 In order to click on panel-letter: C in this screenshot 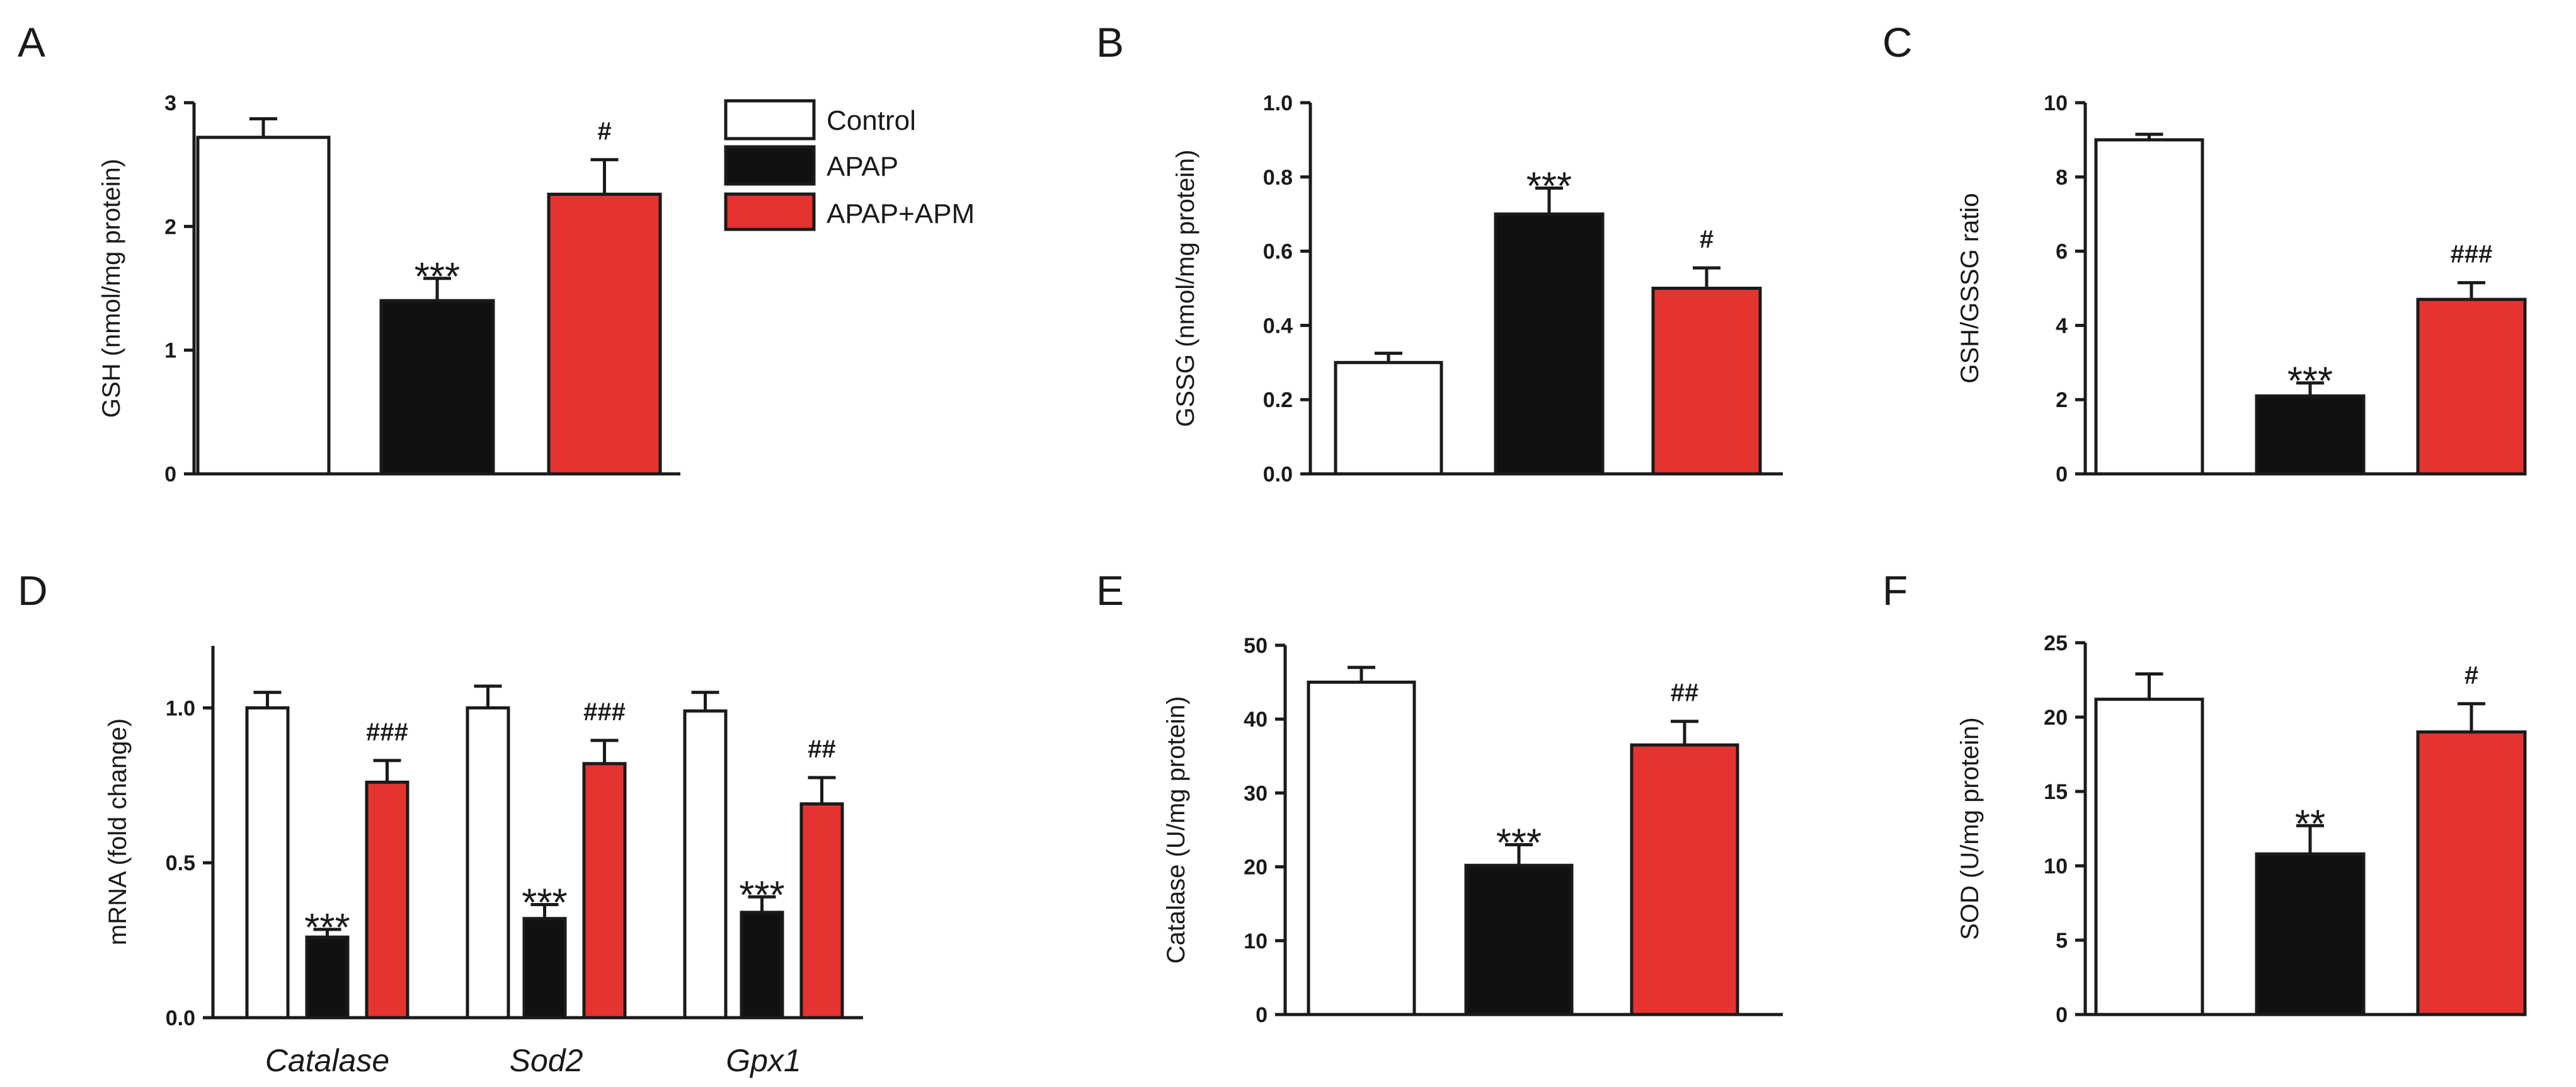, I will do `click(1898, 42)`.